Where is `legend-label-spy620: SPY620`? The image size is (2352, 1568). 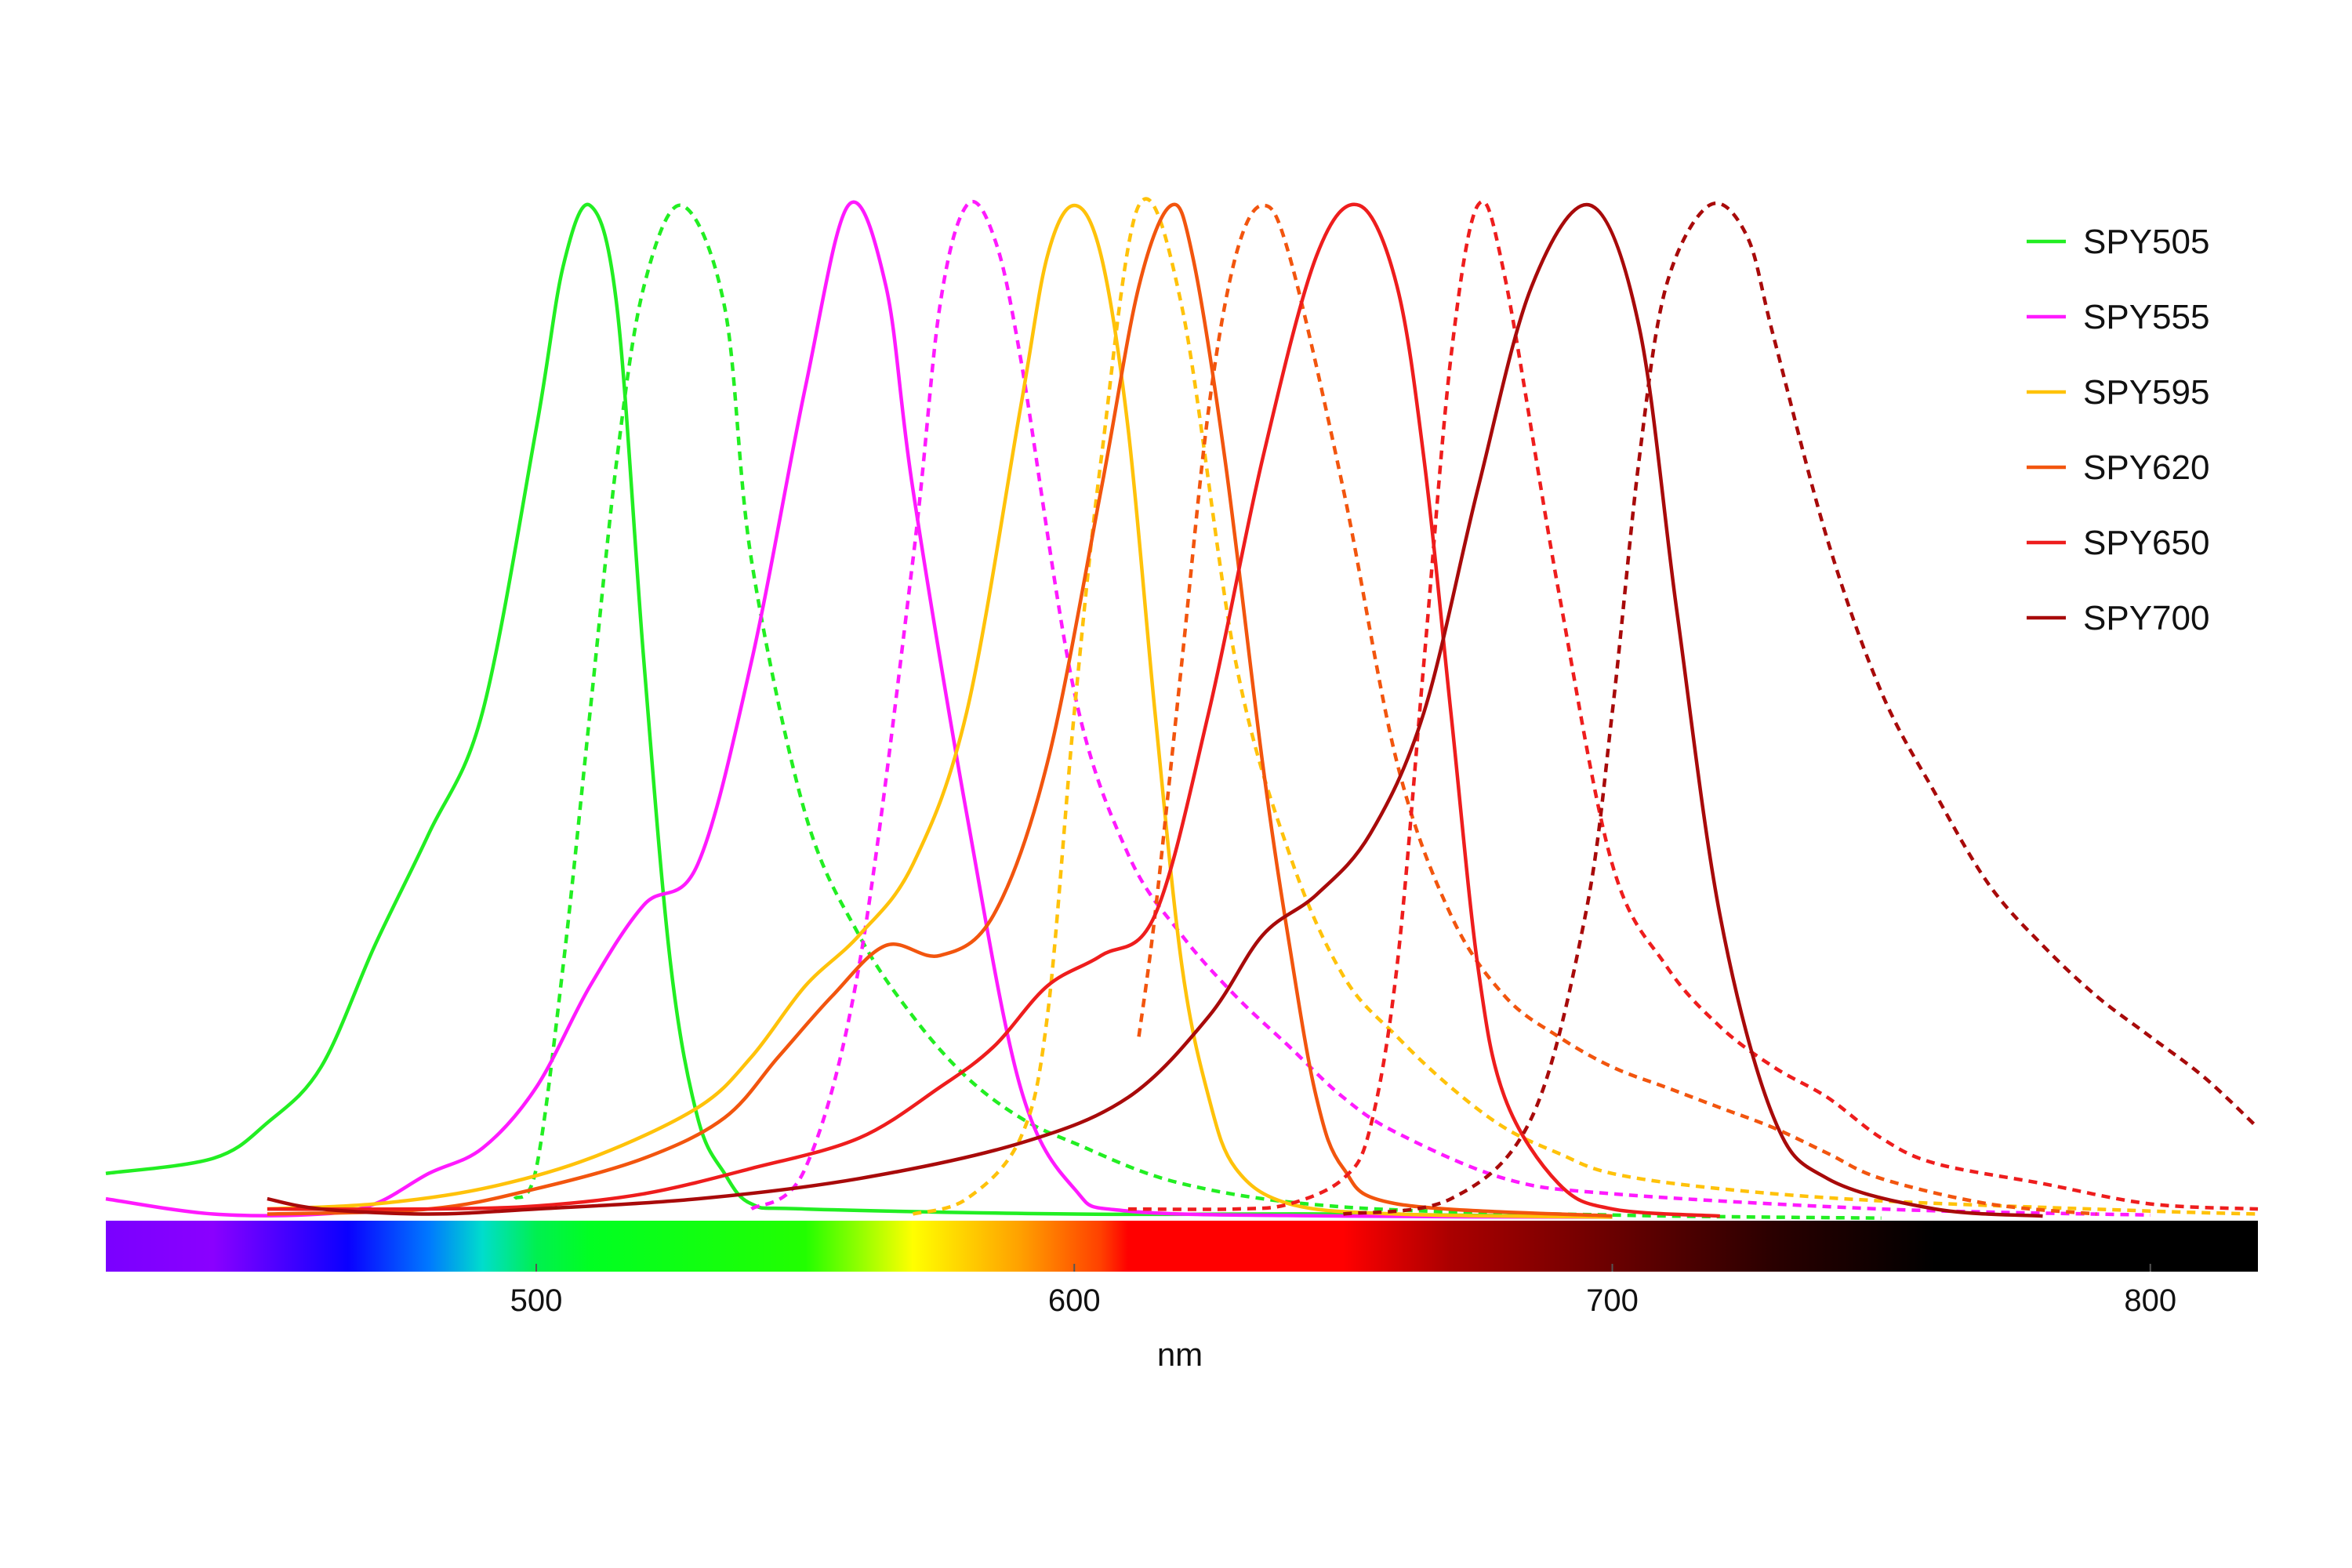
legend-label-spy620: SPY620 is located at coordinates (2146, 467).